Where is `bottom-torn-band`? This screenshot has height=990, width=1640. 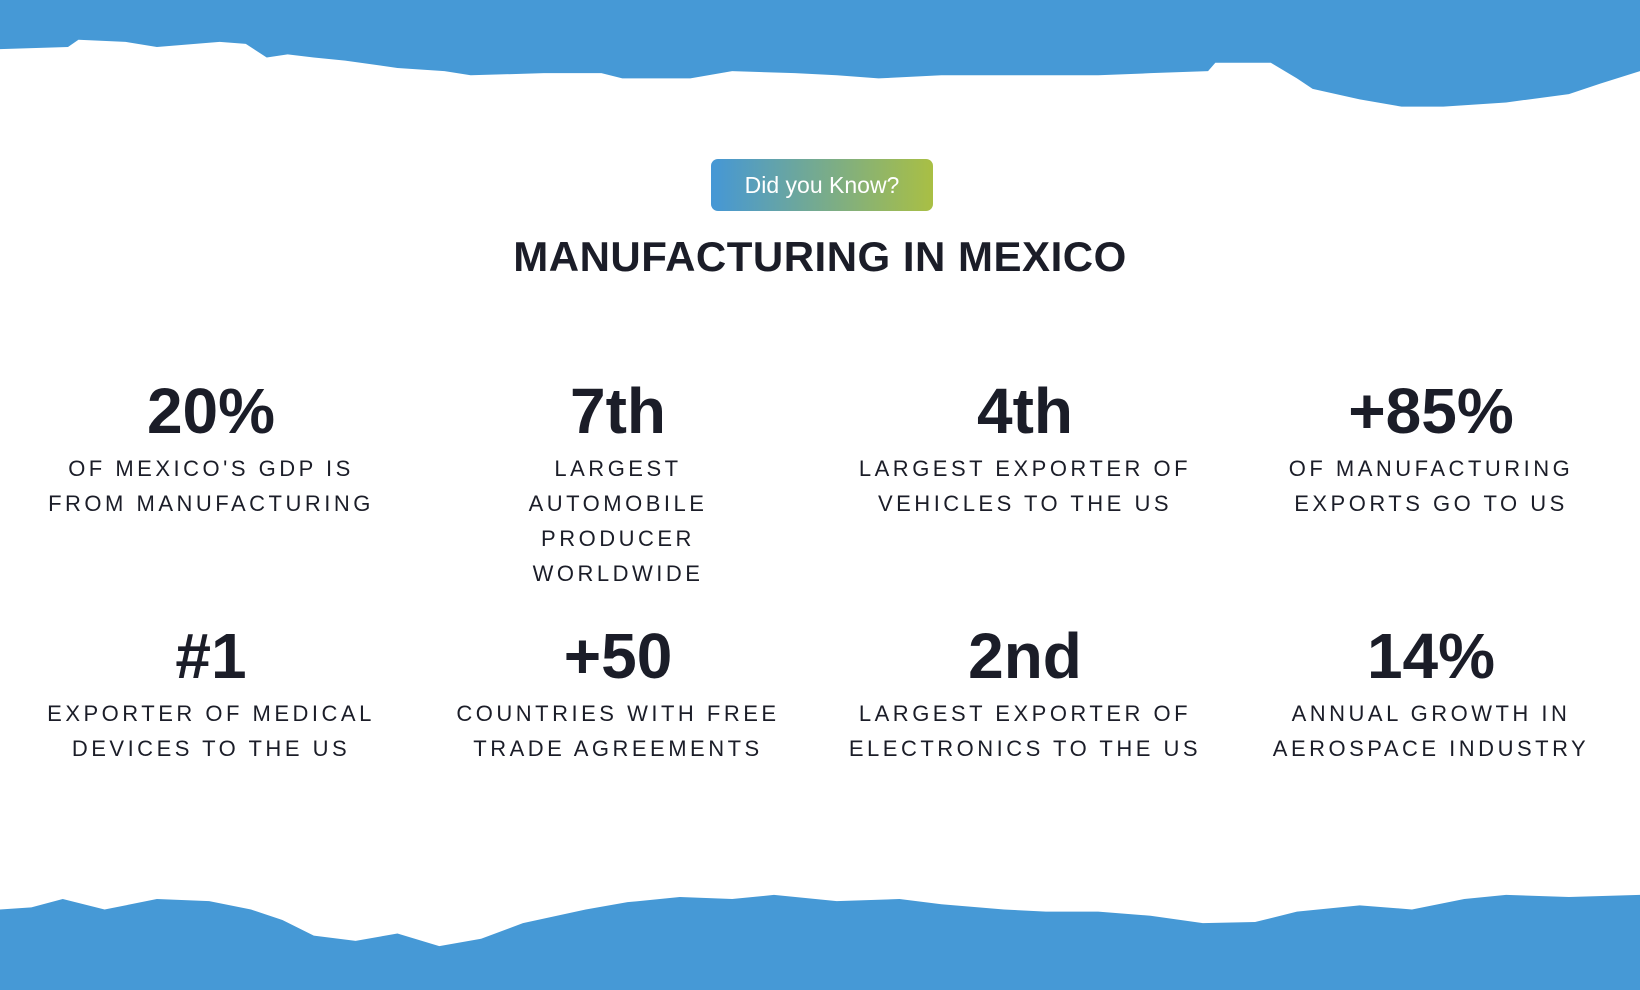 bottom-torn-band is located at coordinates (820, 942).